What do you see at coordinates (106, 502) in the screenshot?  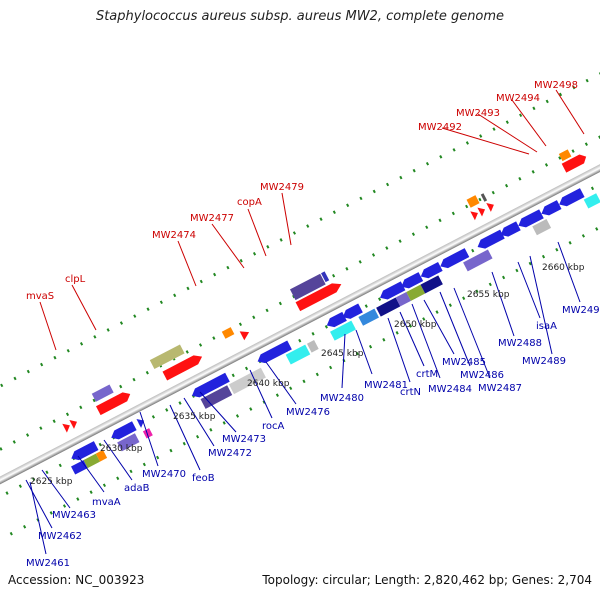 I see `gene-label-bottom: mvaA` at bounding box center [106, 502].